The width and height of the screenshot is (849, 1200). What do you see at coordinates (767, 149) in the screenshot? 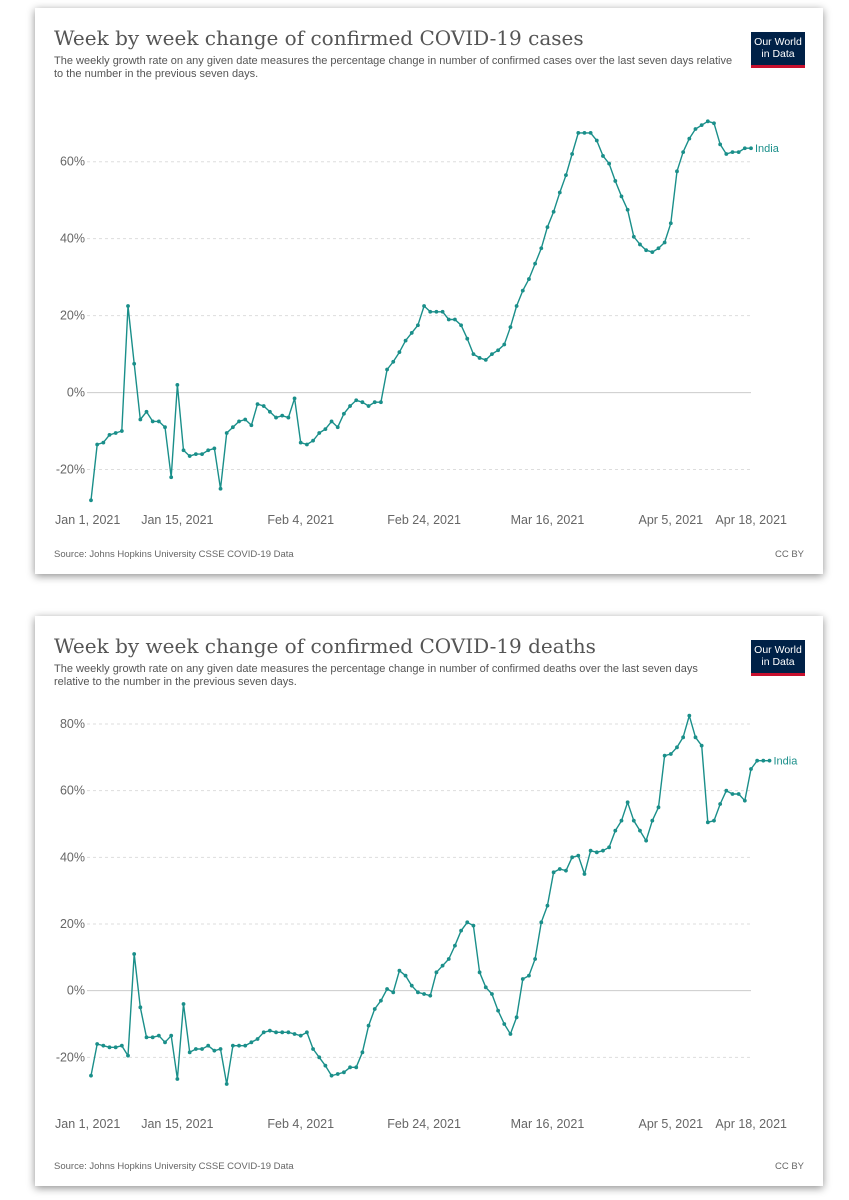
I see `series-label: India` at bounding box center [767, 149].